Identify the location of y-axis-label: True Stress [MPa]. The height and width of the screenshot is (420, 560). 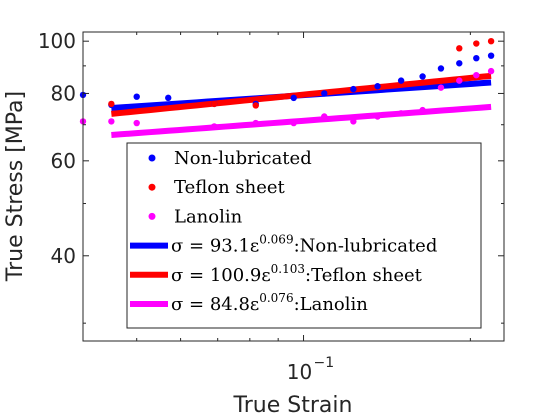
(15, 186).